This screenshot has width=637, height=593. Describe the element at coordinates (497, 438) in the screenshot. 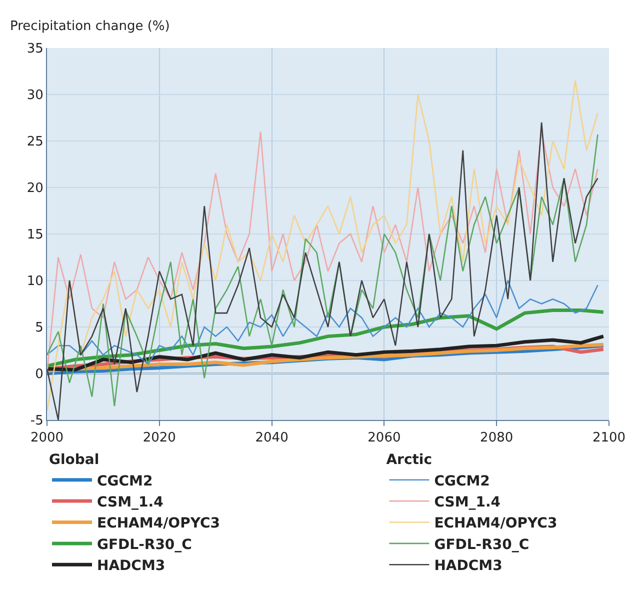

I see `x-tick-label: 2080` at that location.